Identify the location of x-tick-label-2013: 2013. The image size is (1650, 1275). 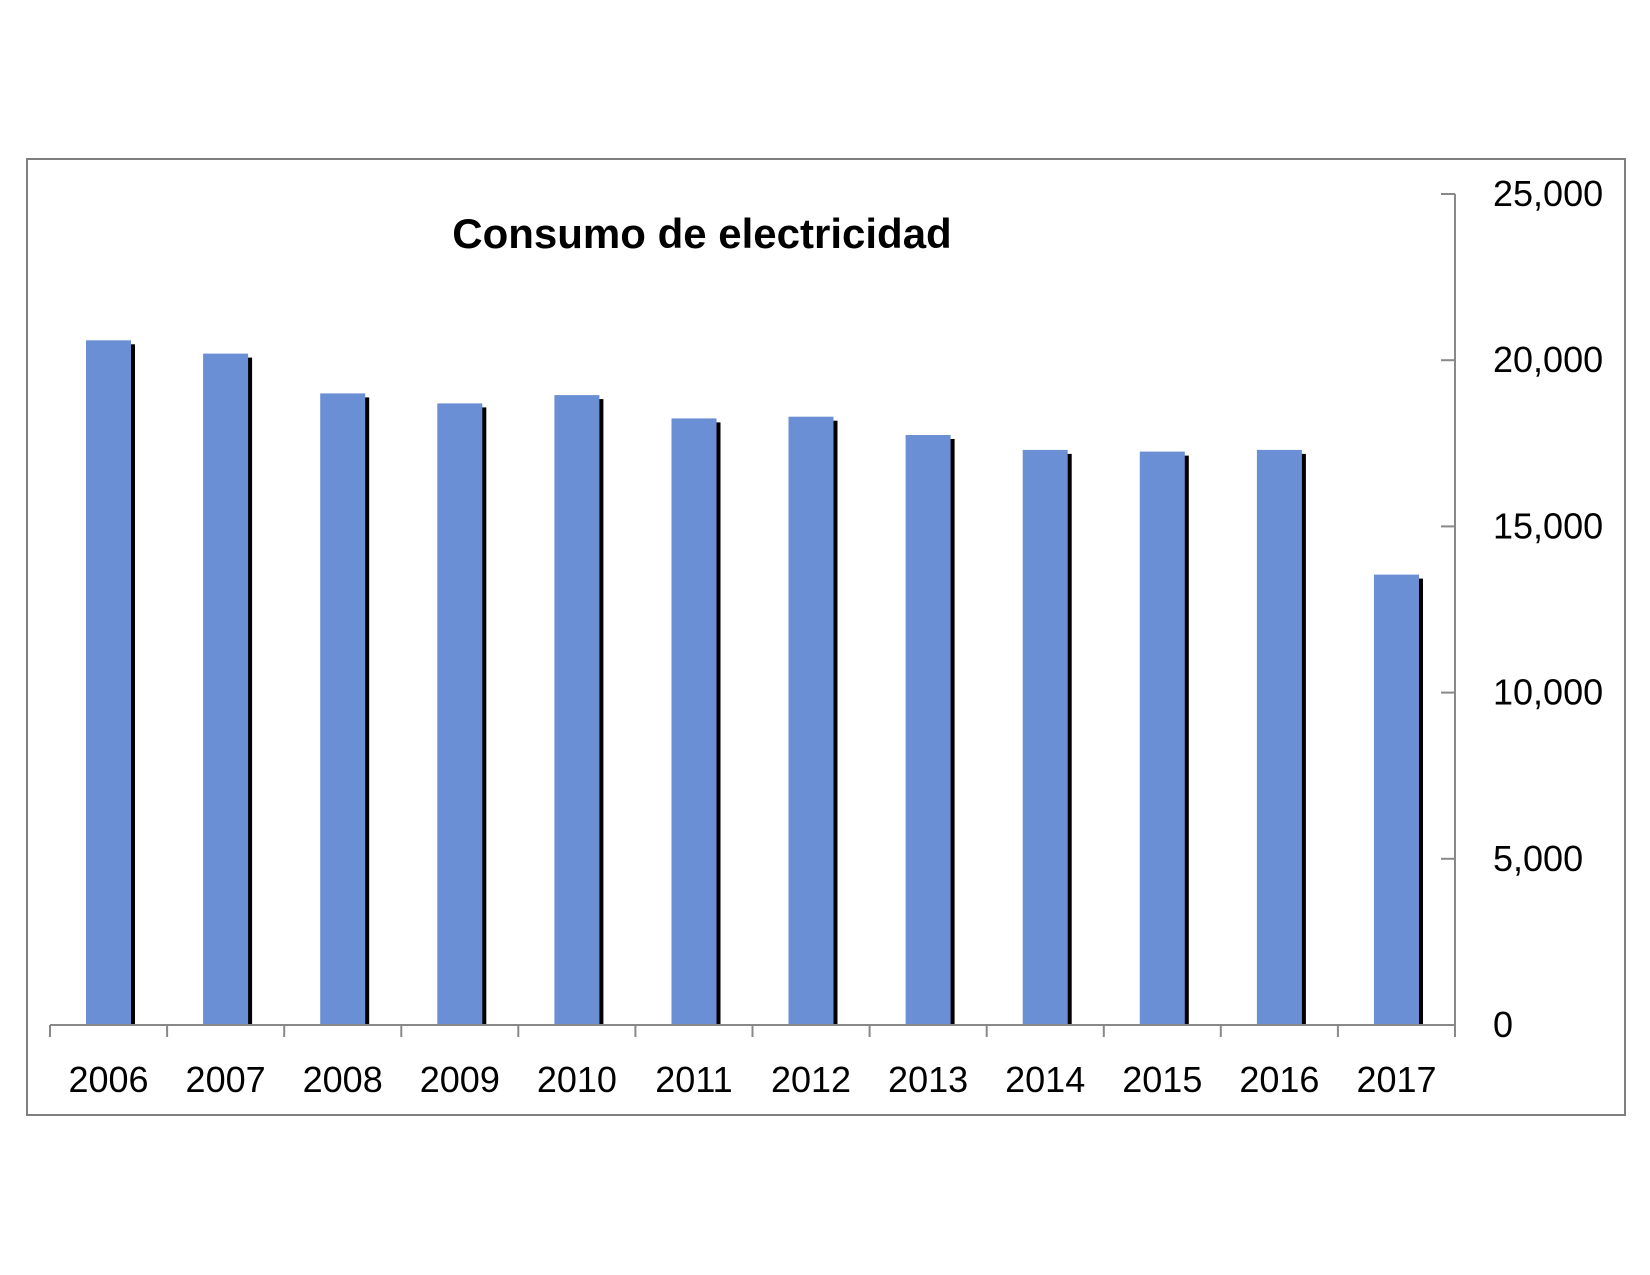
(928, 1079).